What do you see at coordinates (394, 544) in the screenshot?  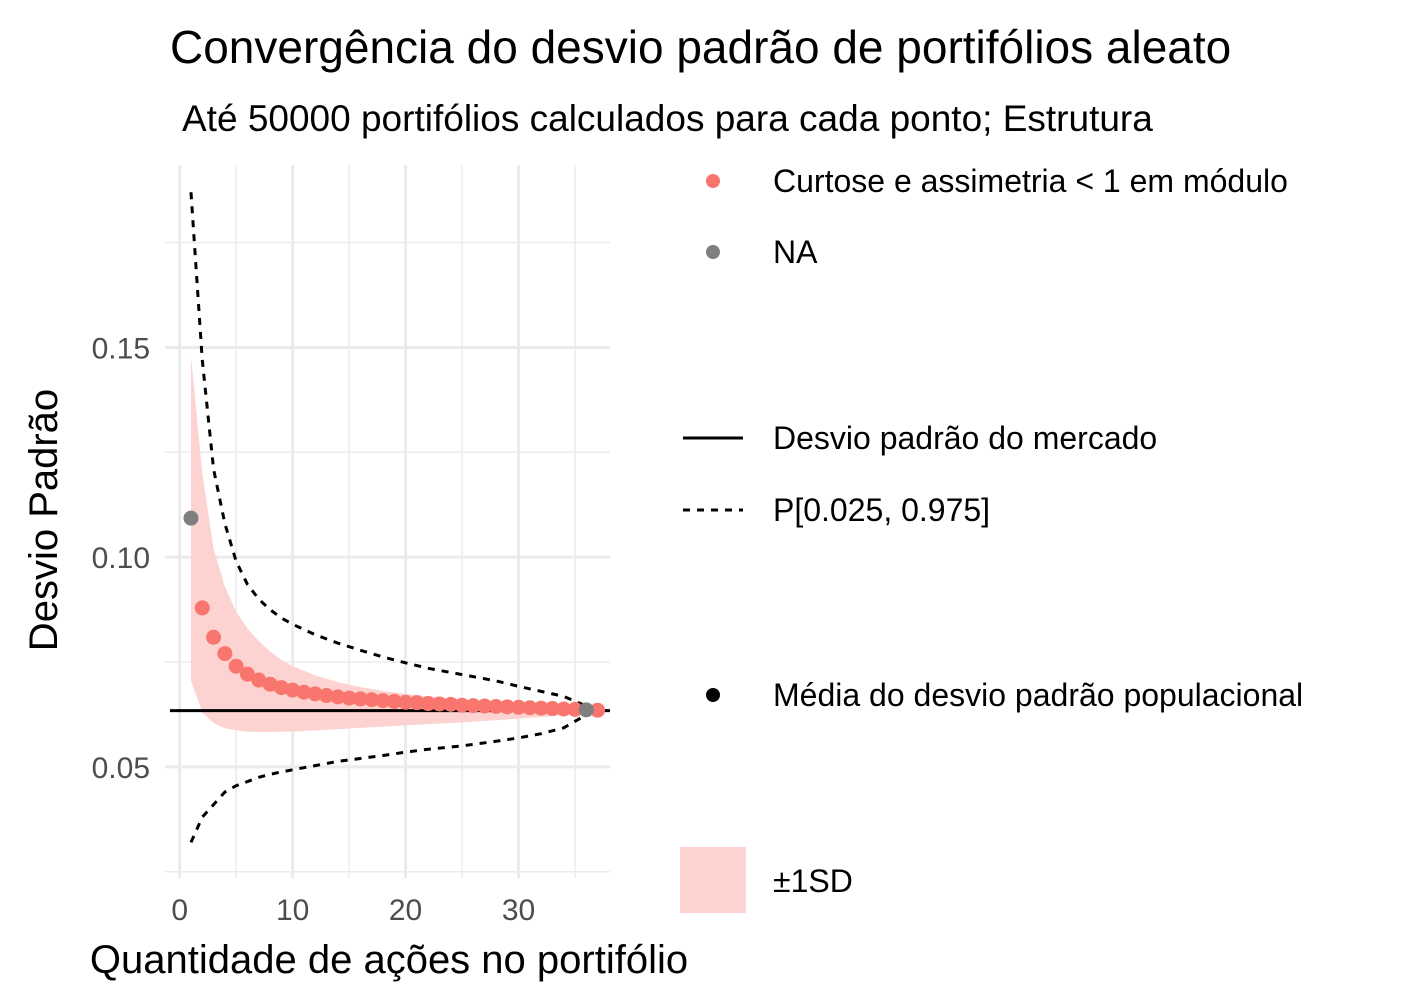 I see `sd-ribbon` at bounding box center [394, 544].